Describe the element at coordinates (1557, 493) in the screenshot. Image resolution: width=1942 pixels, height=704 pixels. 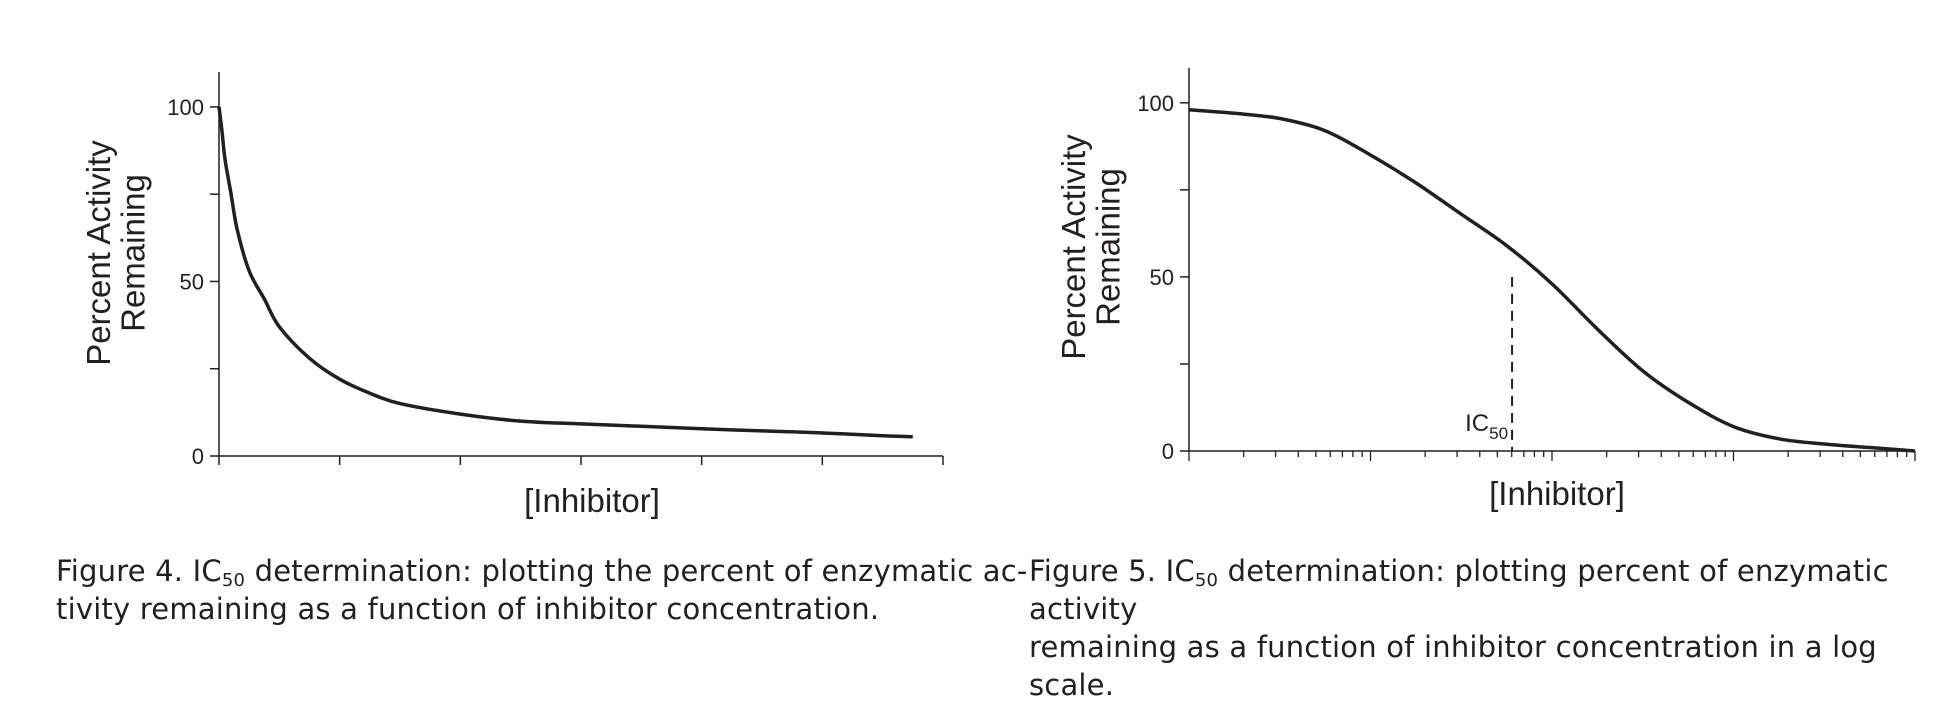
I see `chart2-x-axis-label: [Inhibitor]` at that location.